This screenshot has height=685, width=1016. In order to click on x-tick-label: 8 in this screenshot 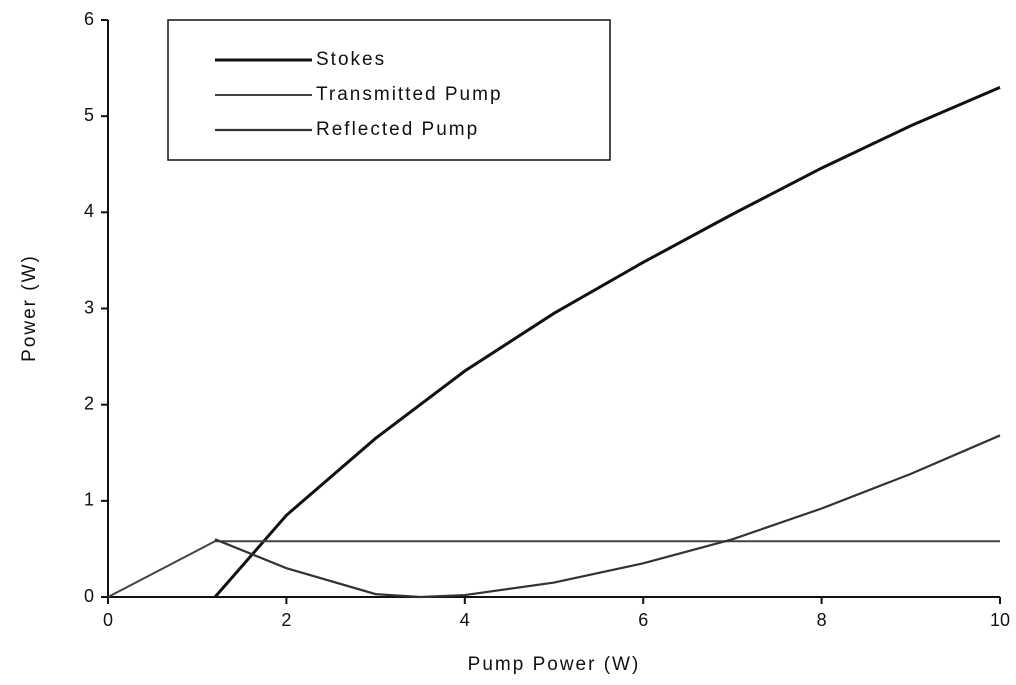, I will do `click(822, 620)`.